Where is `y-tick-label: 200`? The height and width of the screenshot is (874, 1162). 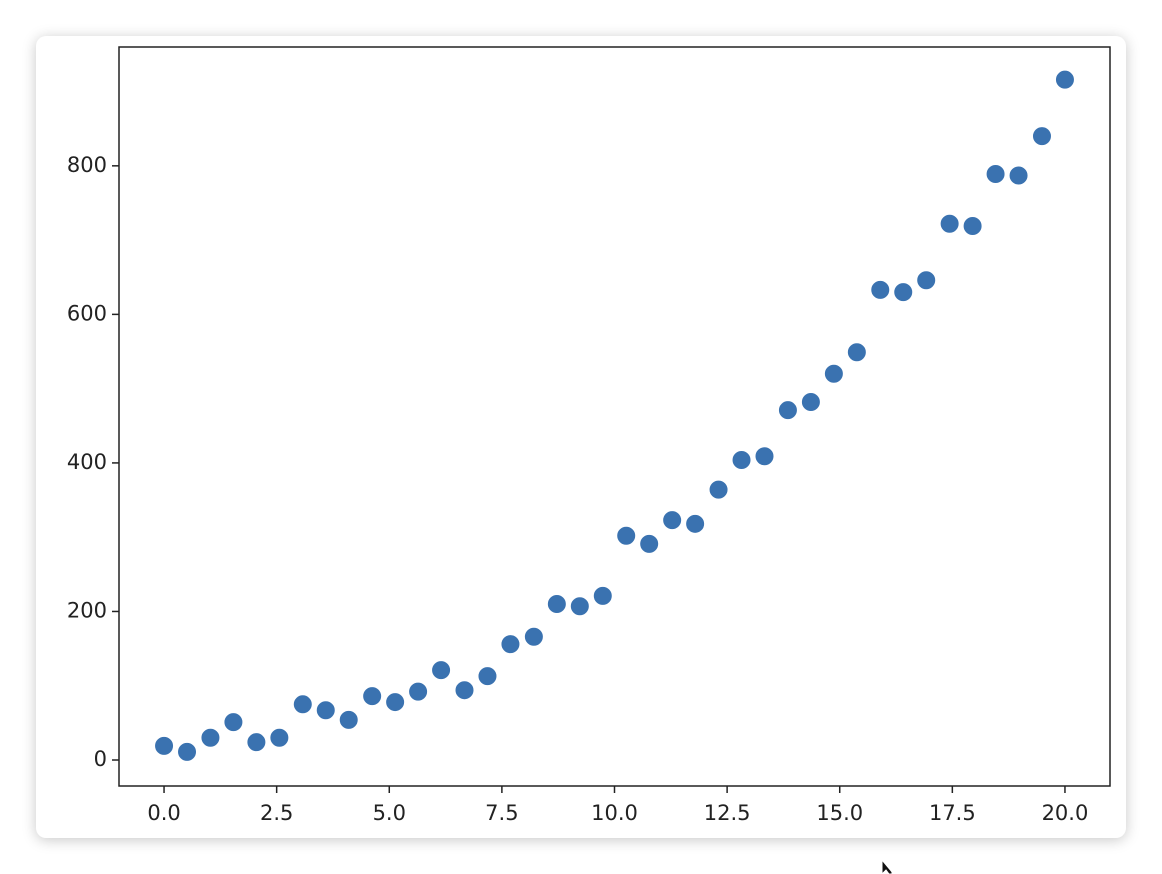 y-tick-label: 200 is located at coordinates (87, 610).